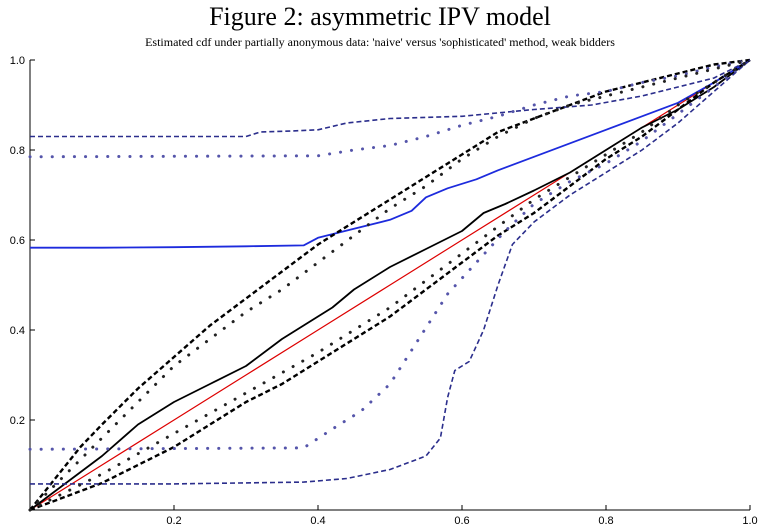 The width and height of the screenshot is (764, 531). Describe the element at coordinates (605, 521) in the screenshot. I see `x-tick-label: 0.8` at that location.